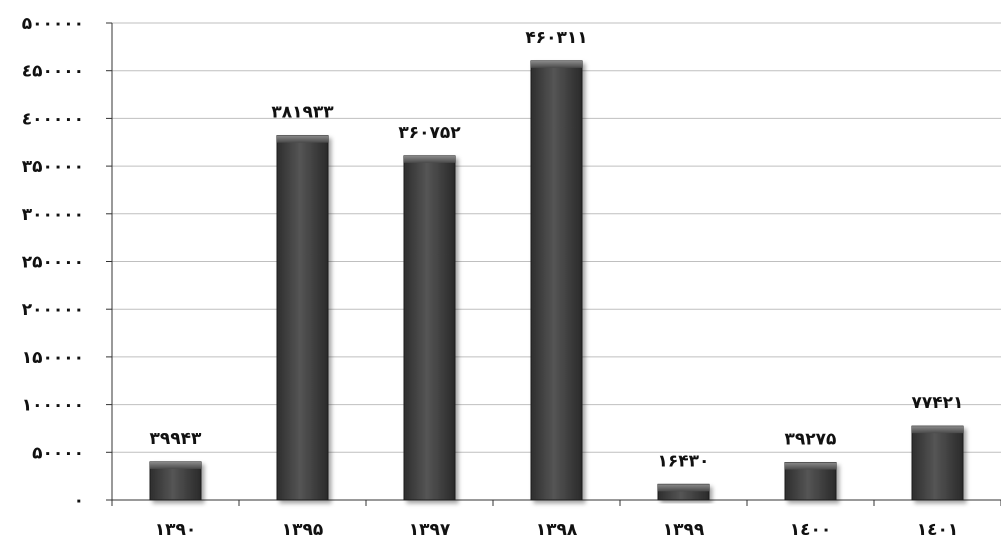 The width and height of the screenshot is (1001, 546). Describe the element at coordinates (938, 403) in the screenshot. I see `data-label: ۷۷۴۲۱` at that location.